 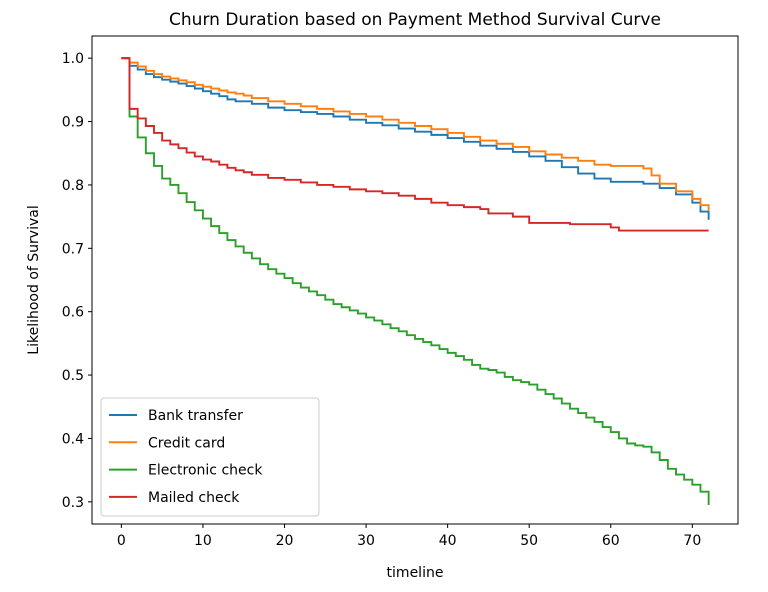 I want to click on y-tick-label: 0.6, so click(x=73, y=313).